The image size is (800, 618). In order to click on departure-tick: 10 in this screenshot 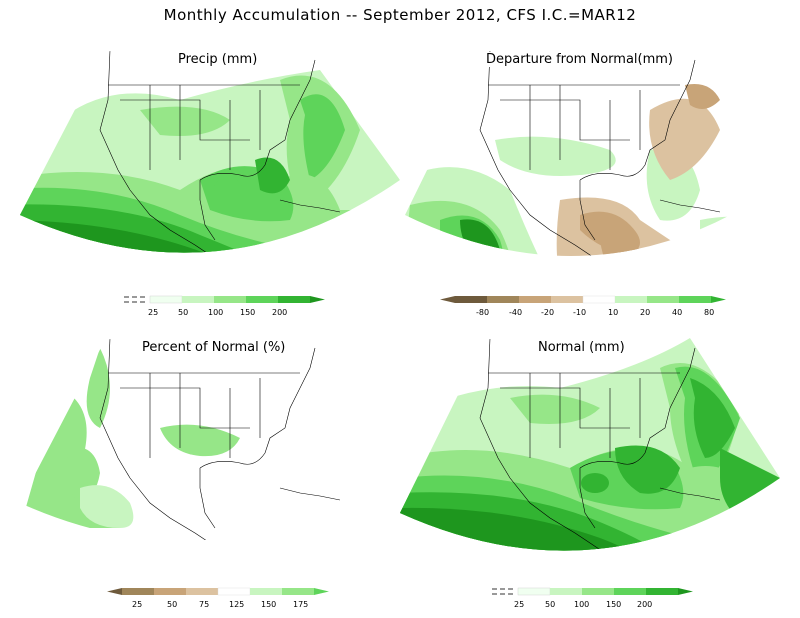, I will do `click(613, 312)`.